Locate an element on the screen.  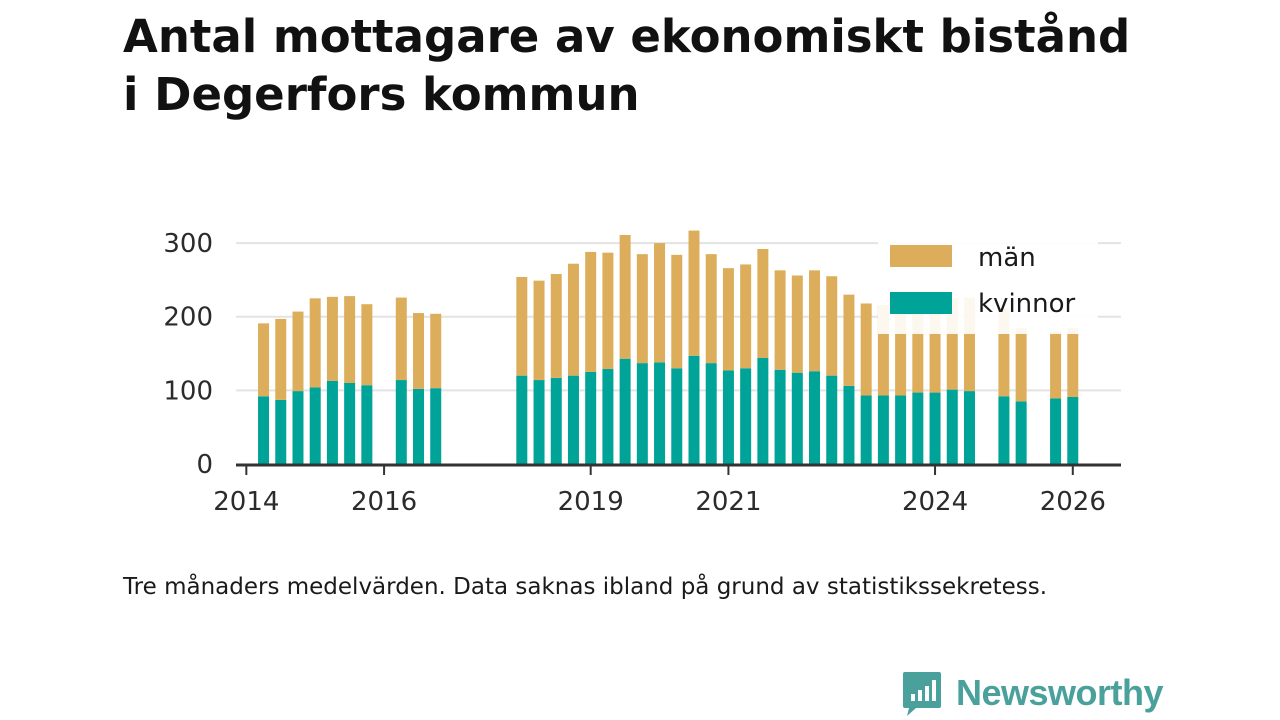
legend-label-men: män is located at coordinates (1007, 258).